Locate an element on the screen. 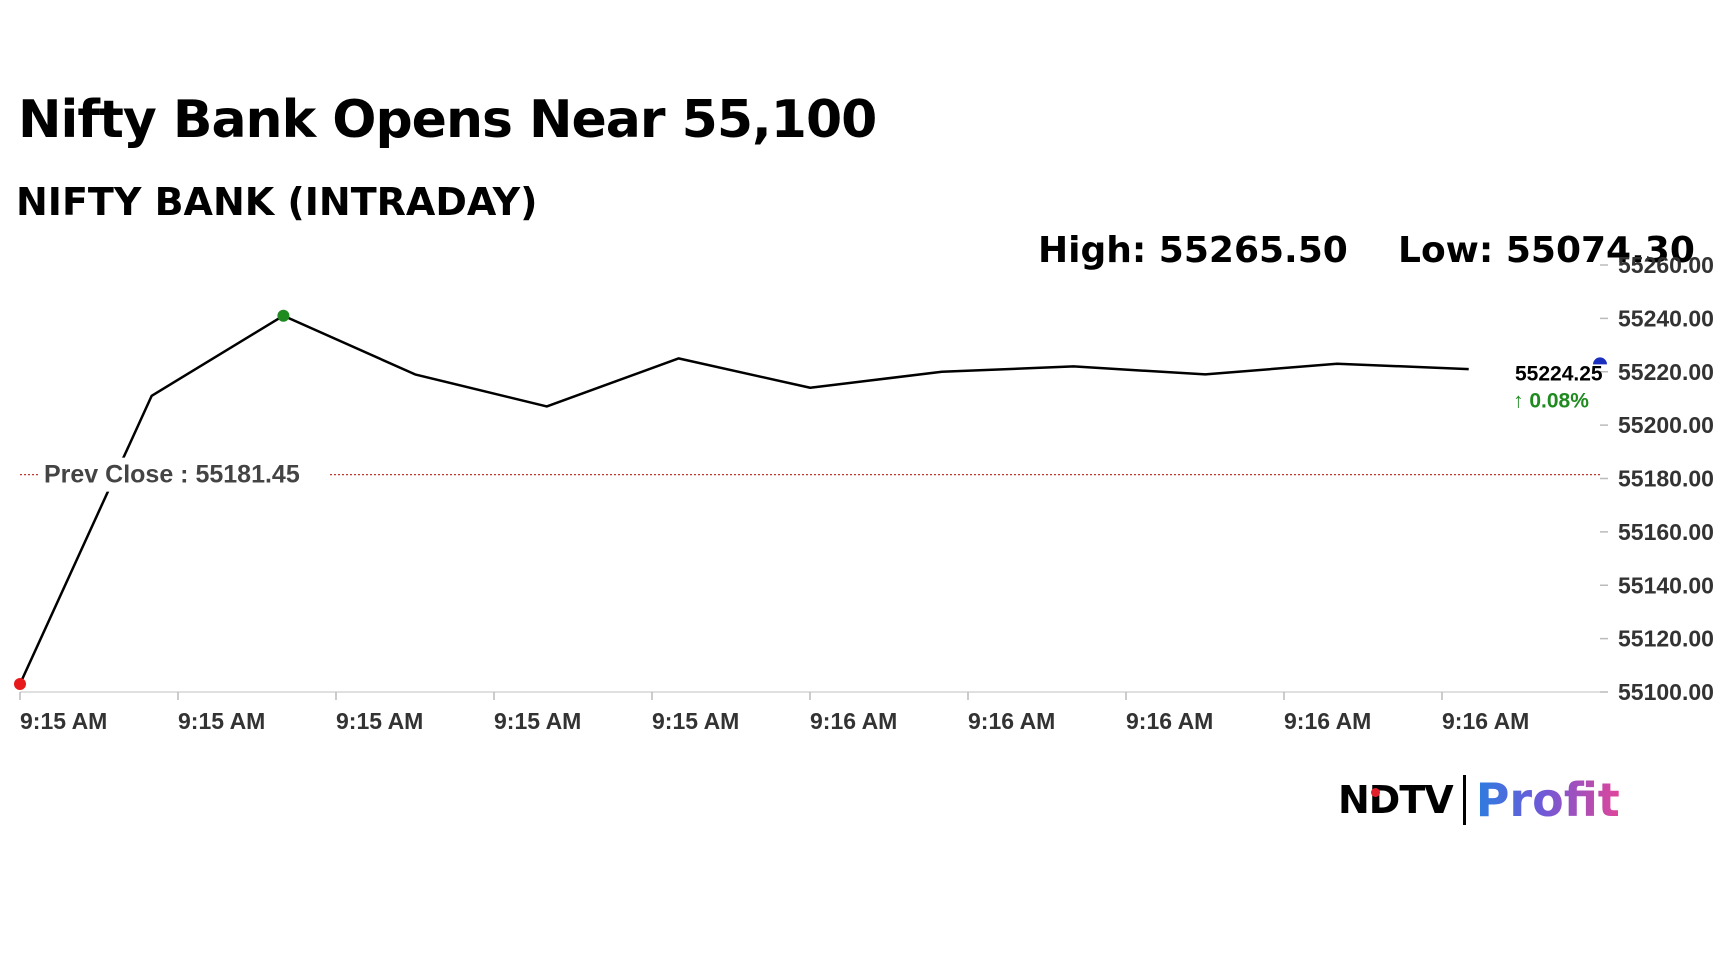 The width and height of the screenshot is (1728, 972). y-tick-label: 55100.00 is located at coordinates (1666, 692).